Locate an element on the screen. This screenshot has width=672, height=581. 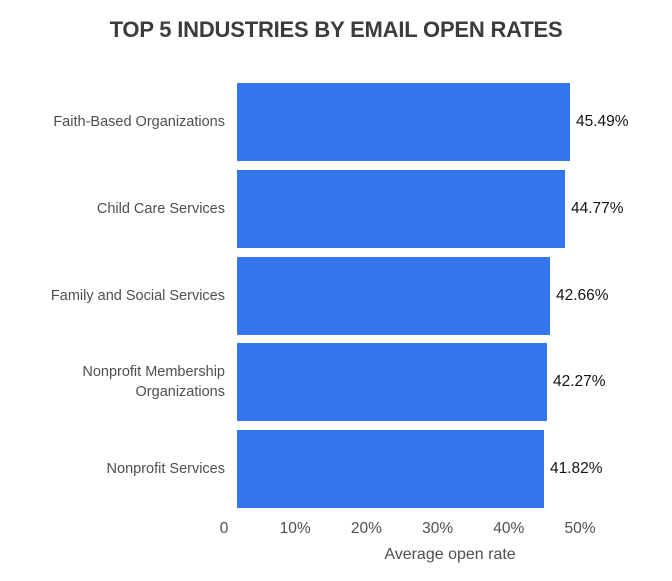
chart-row: Child Care Services 44.77% is located at coordinates (336, 208).